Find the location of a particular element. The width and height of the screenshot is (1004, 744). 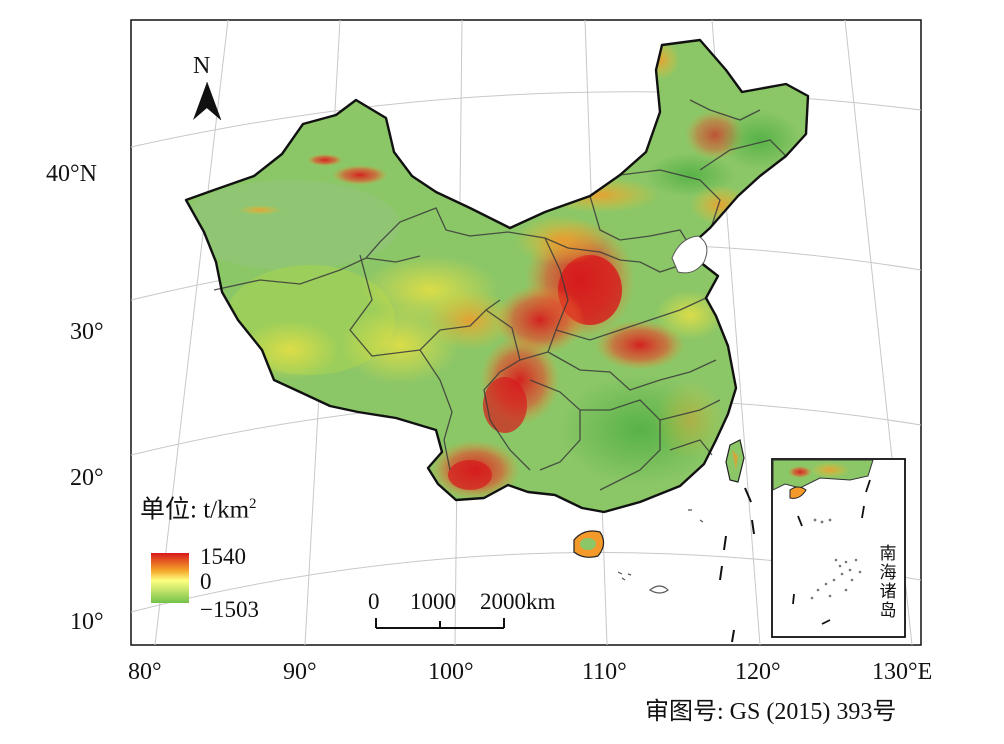

latitude-label-40: 40°N is located at coordinates (71, 174).